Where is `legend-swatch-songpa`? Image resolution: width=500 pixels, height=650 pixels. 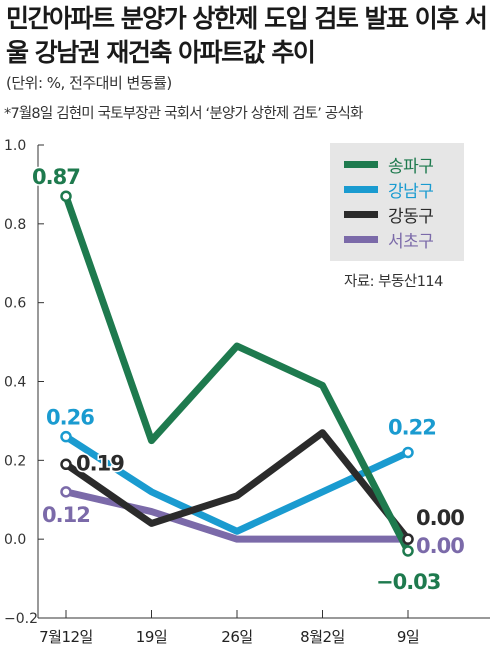
legend-swatch-songpa is located at coordinates (361, 164).